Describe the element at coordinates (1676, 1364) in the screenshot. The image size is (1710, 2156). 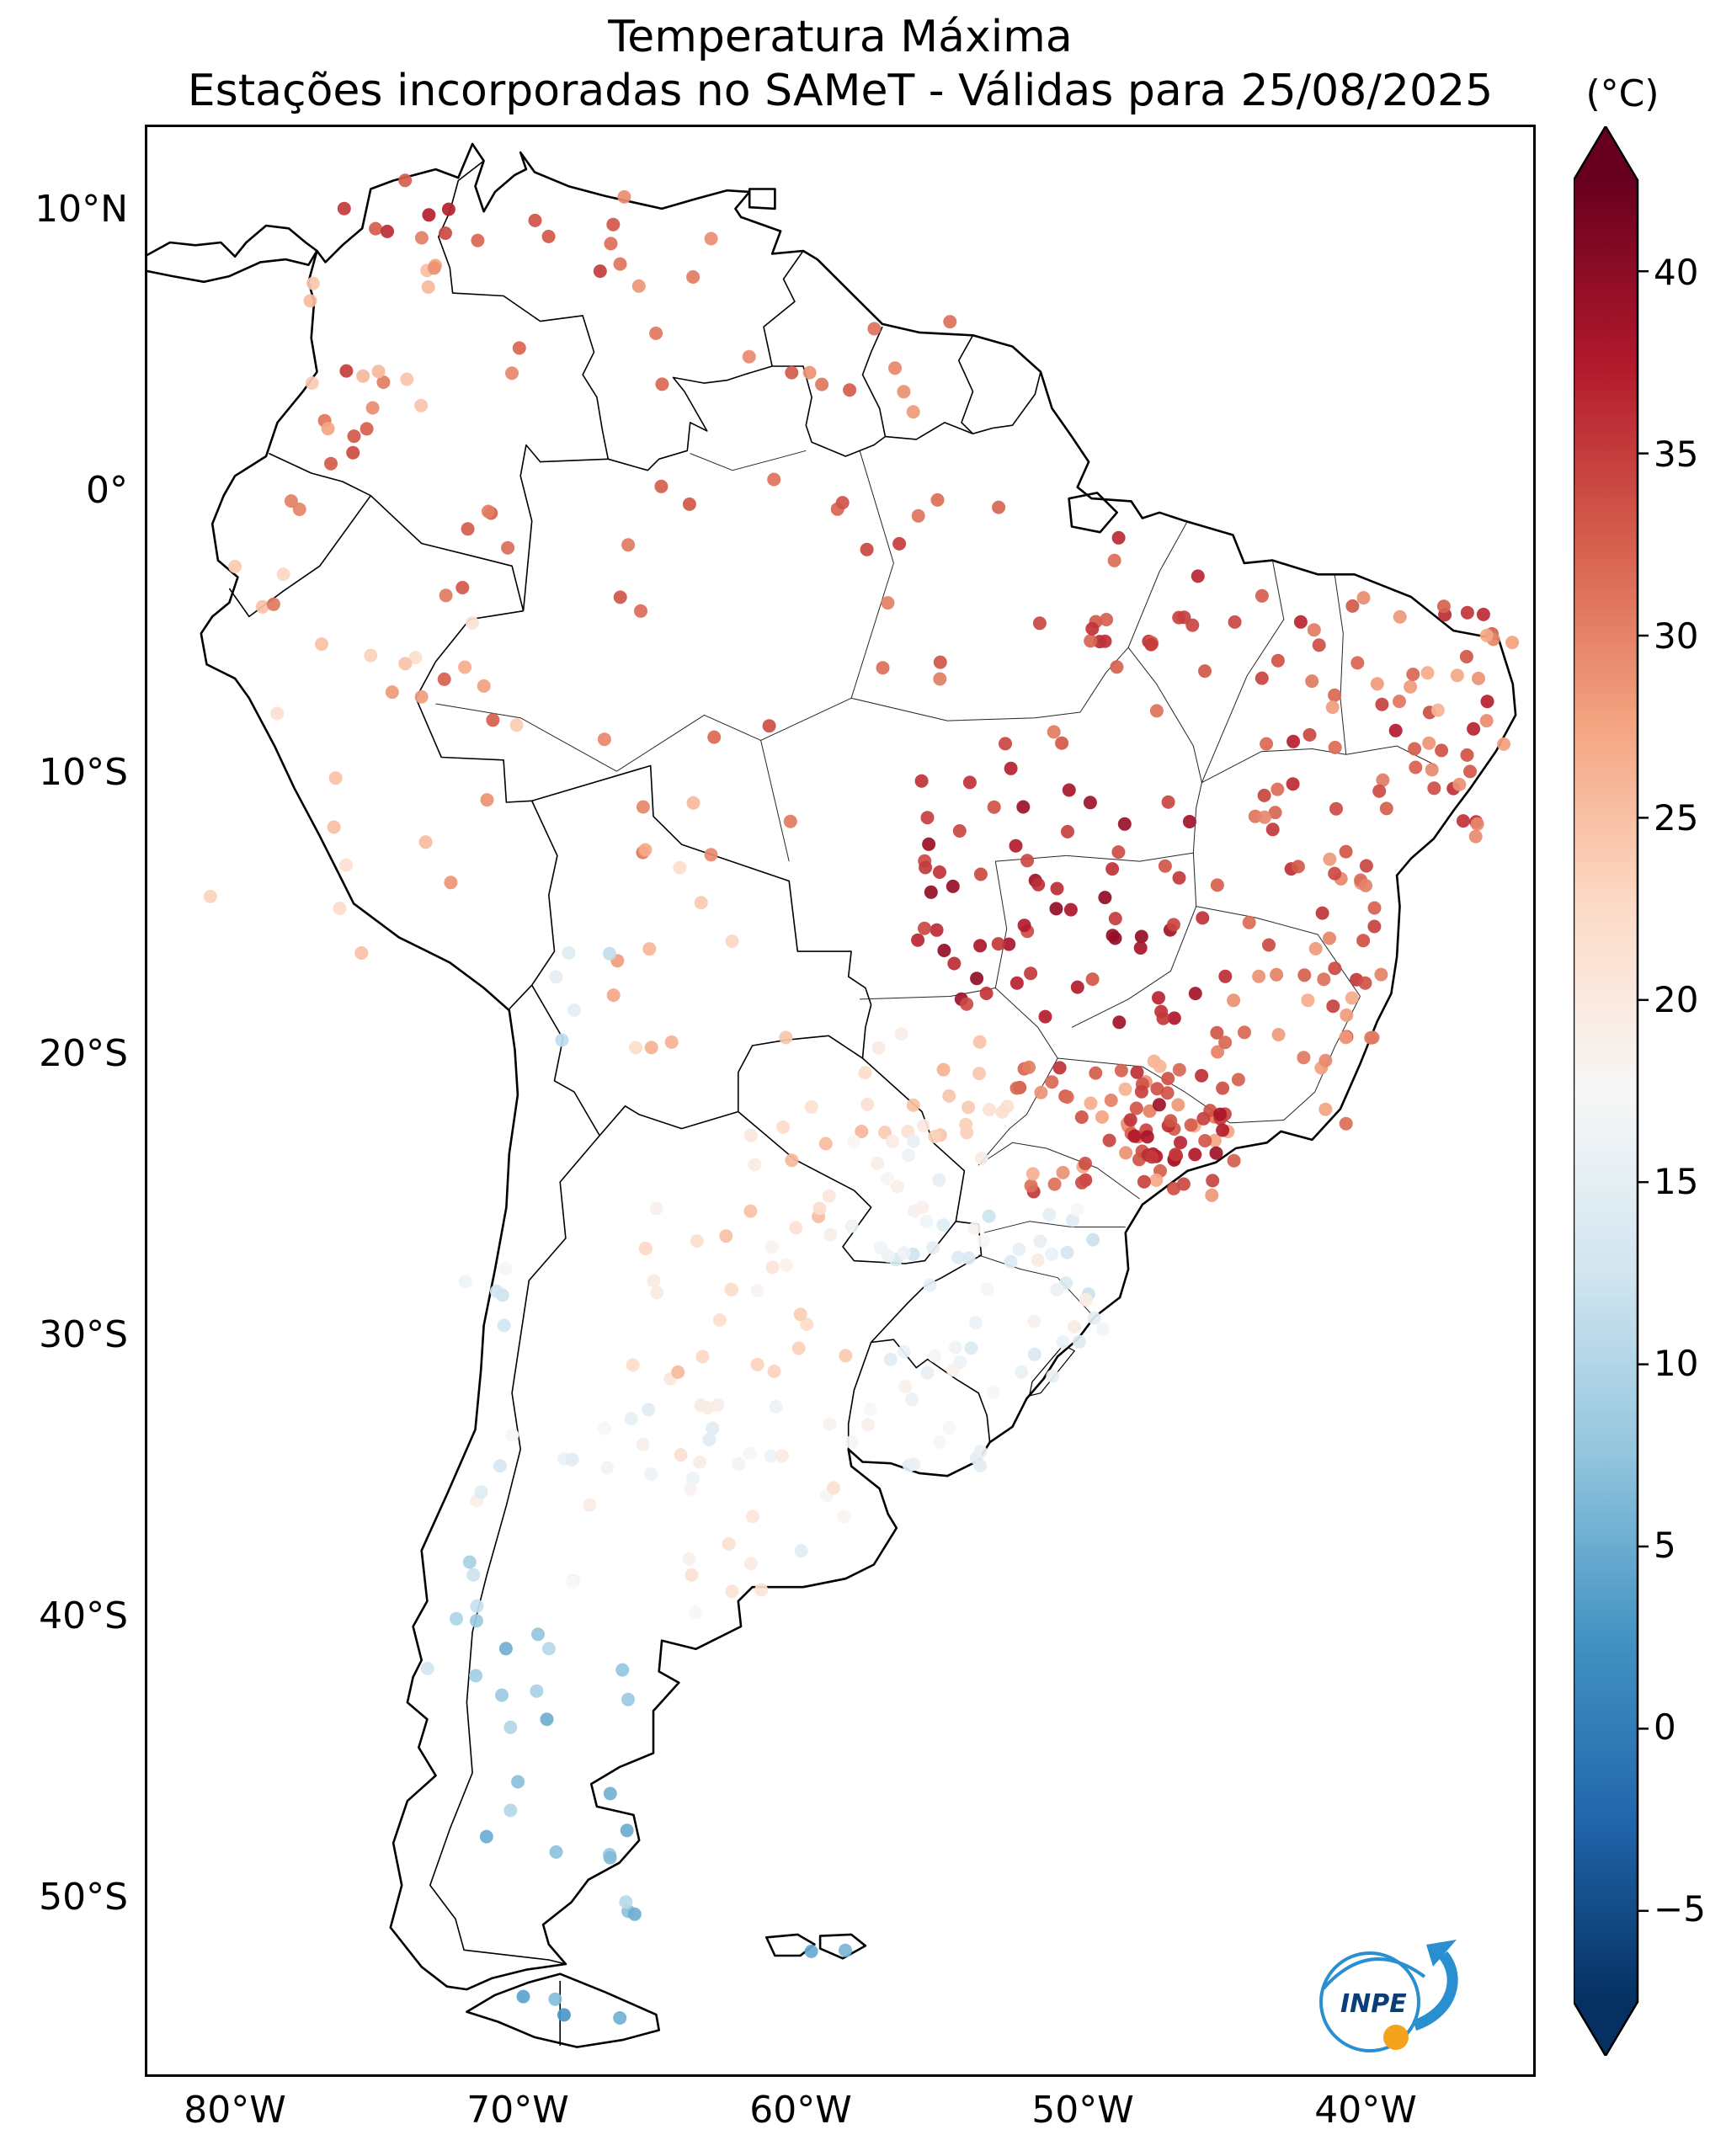
I see `cb-tick-10: 10` at that location.